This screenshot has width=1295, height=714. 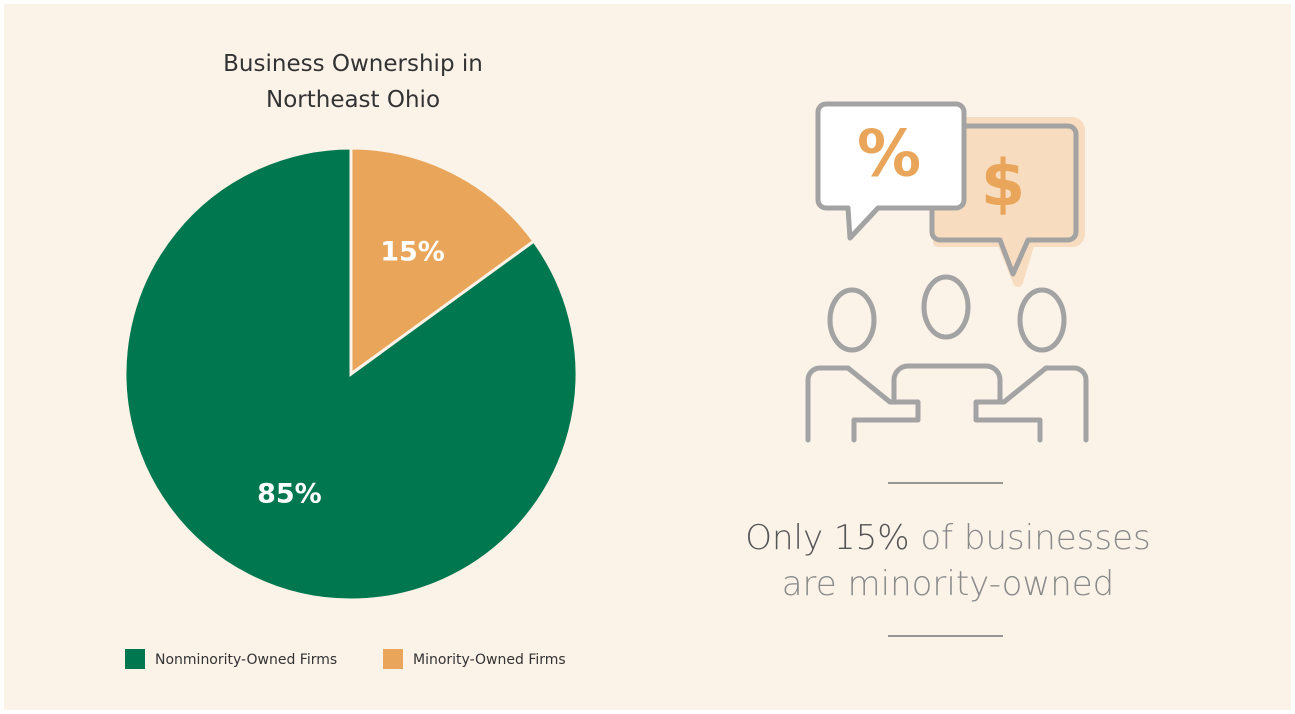 I want to click on legend-label: Minority-Owned Firms, so click(x=489, y=660).